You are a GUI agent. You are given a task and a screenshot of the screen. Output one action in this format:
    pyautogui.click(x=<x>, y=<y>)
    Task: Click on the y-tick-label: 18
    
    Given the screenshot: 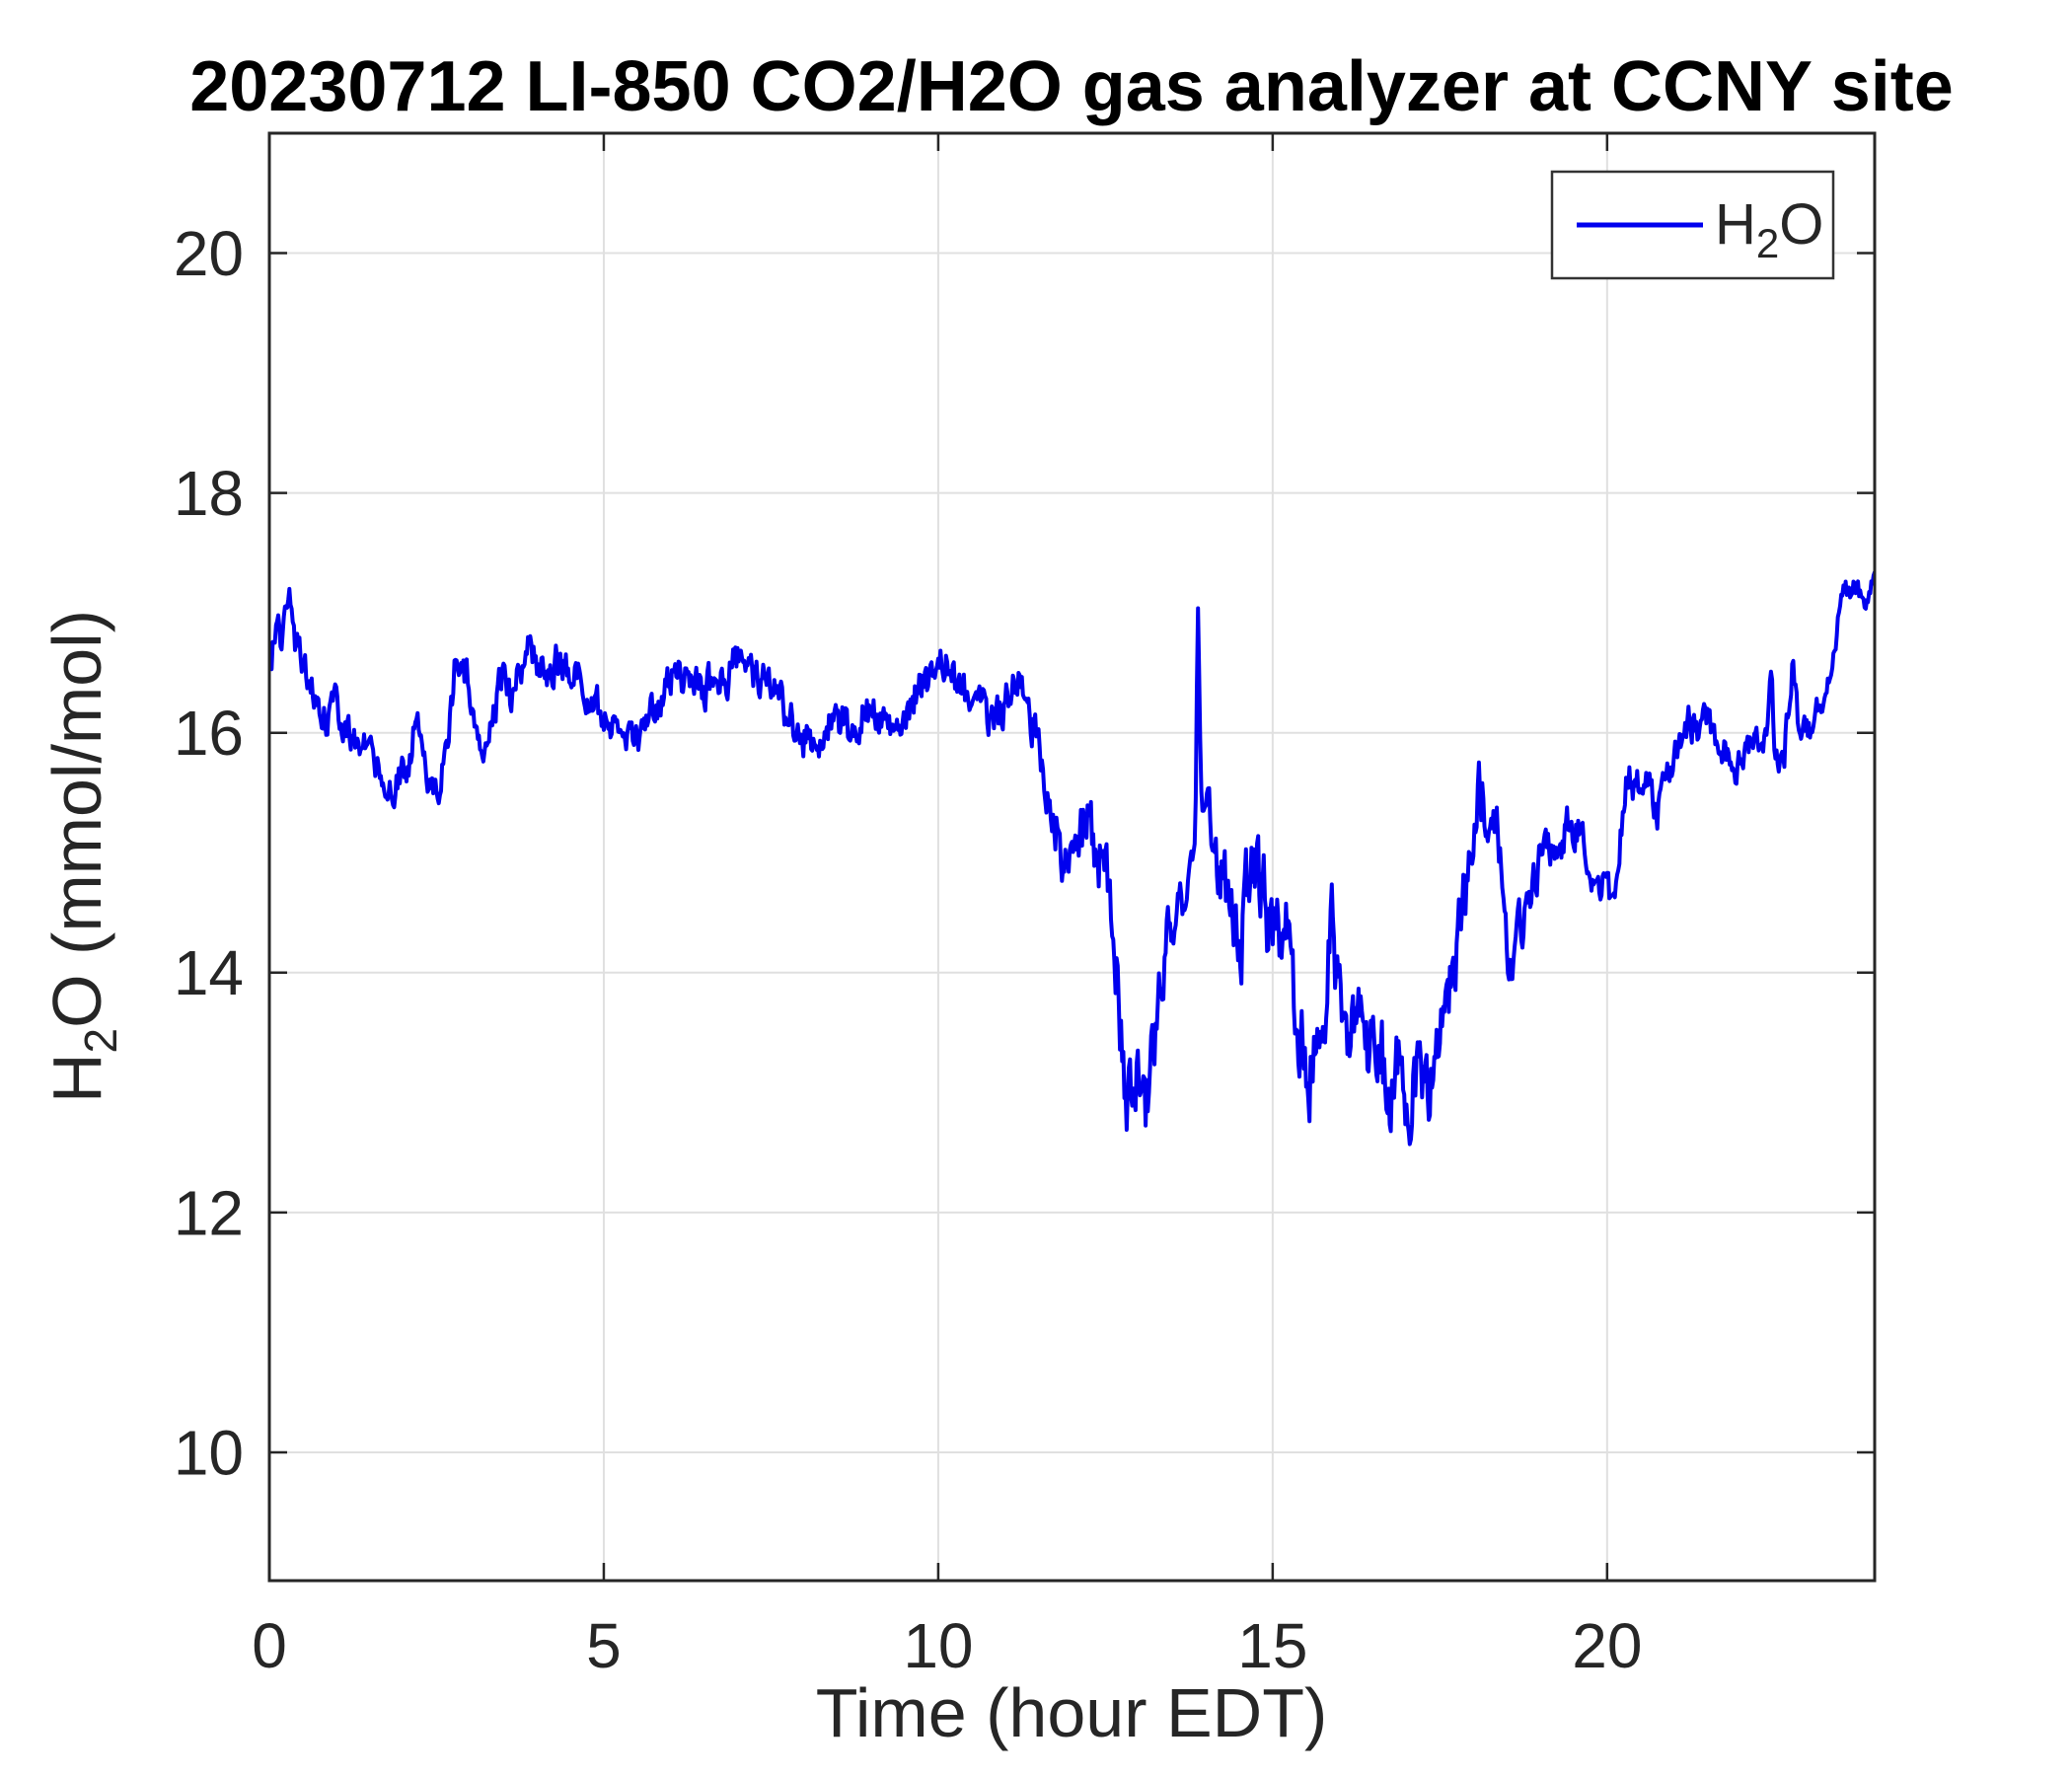 What is the action you would take?
    pyautogui.click(x=209, y=494)
    